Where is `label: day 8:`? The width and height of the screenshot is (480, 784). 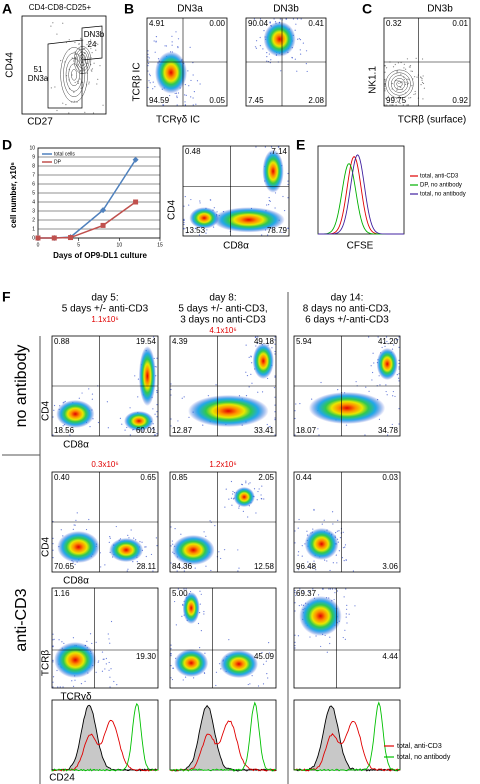 label: day 8: is located at coordinates (222, 298).